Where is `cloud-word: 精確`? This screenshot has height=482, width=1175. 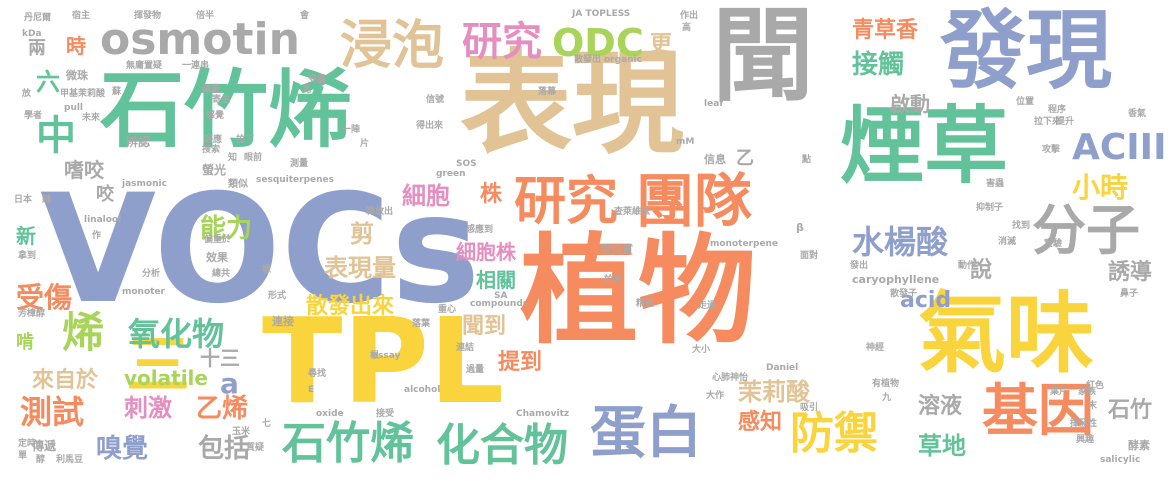
cloud-word: 精確 is located at coordinates (645, 304).